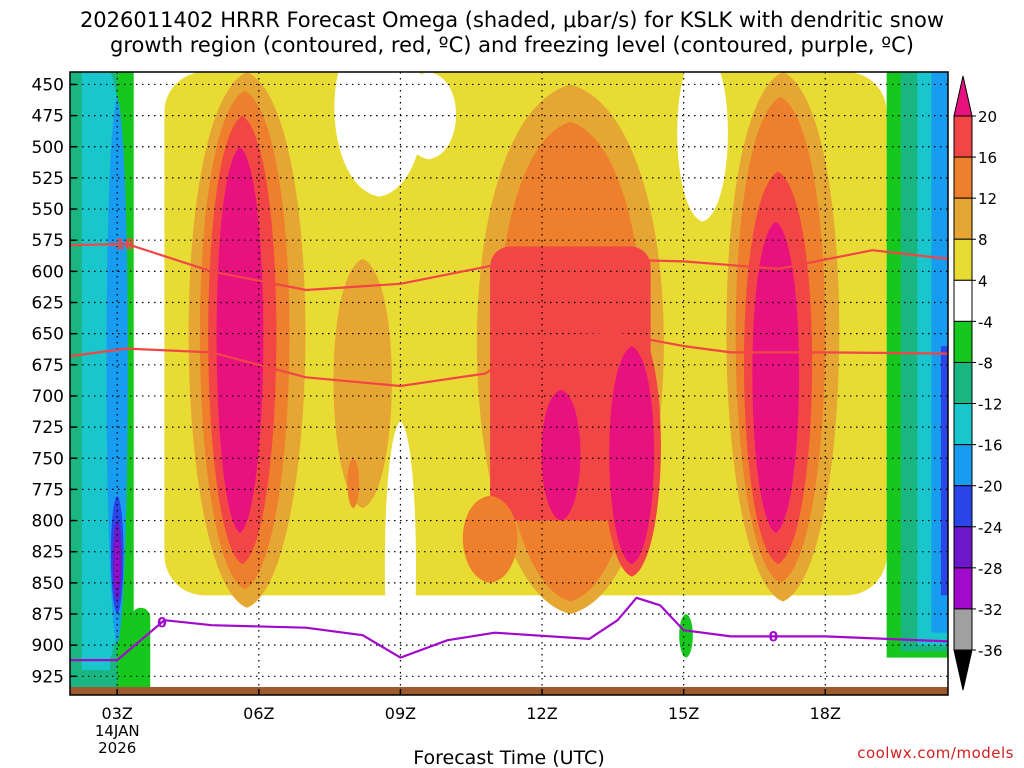  Describe the element at coordinates (944, 471) in the screenshot. I see `omega-shade-darkblue-20z` at that location.